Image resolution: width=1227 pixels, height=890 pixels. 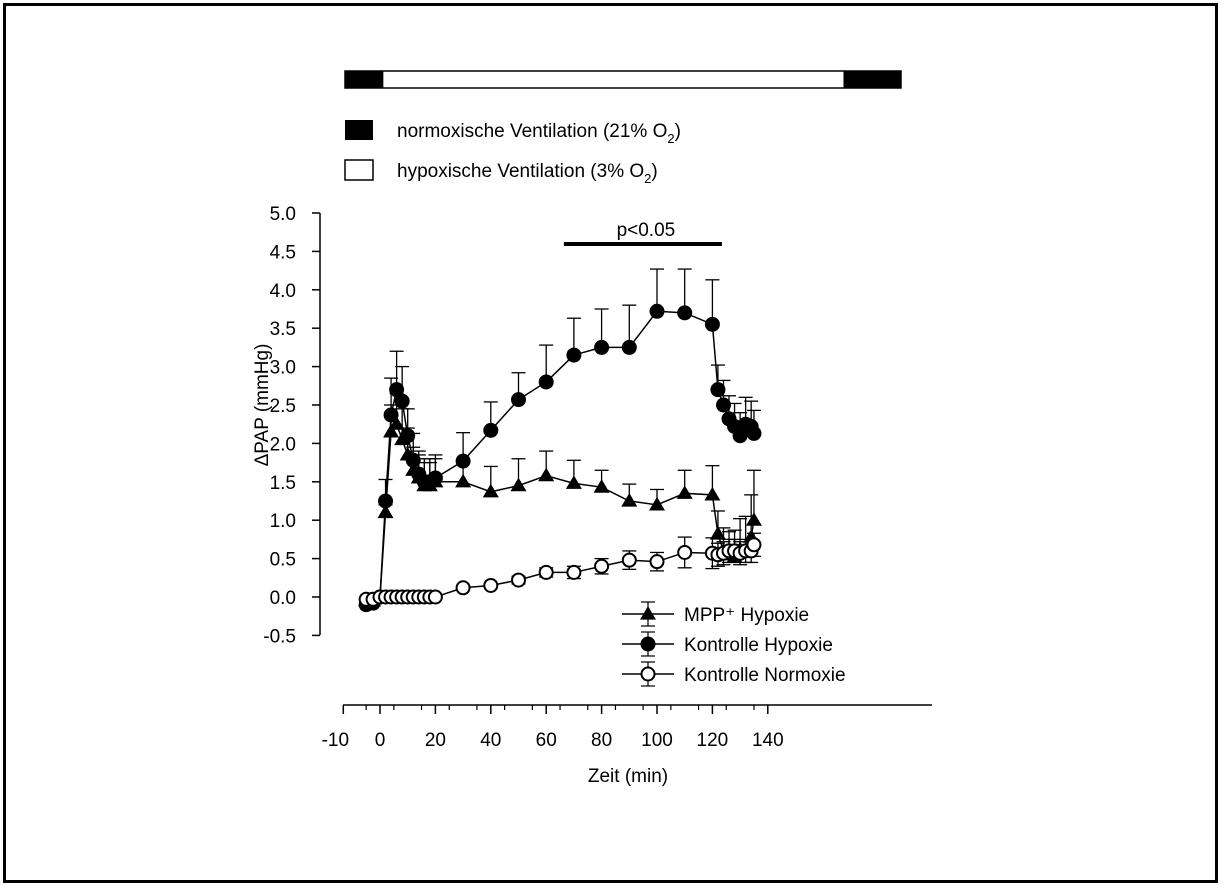 I want to click on data-series, so click(x=560, y=440).